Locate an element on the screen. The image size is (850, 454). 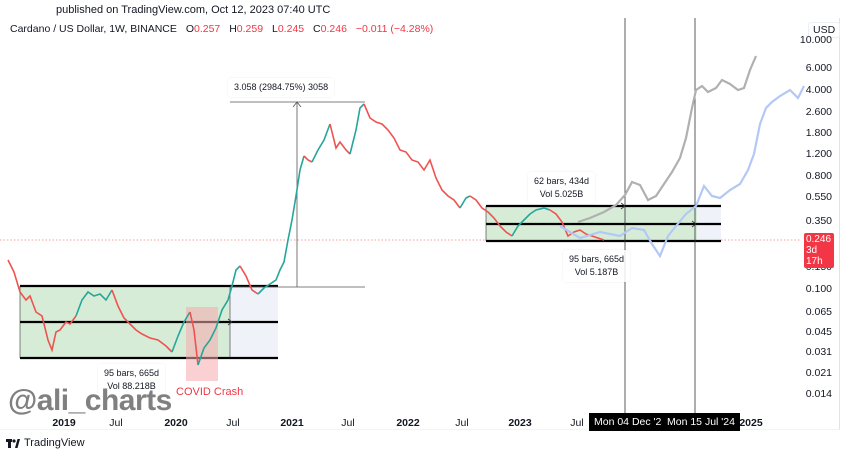
date-marker-dec-2023: Mon 04 Dec '23 is located at coordinates (631, 422).